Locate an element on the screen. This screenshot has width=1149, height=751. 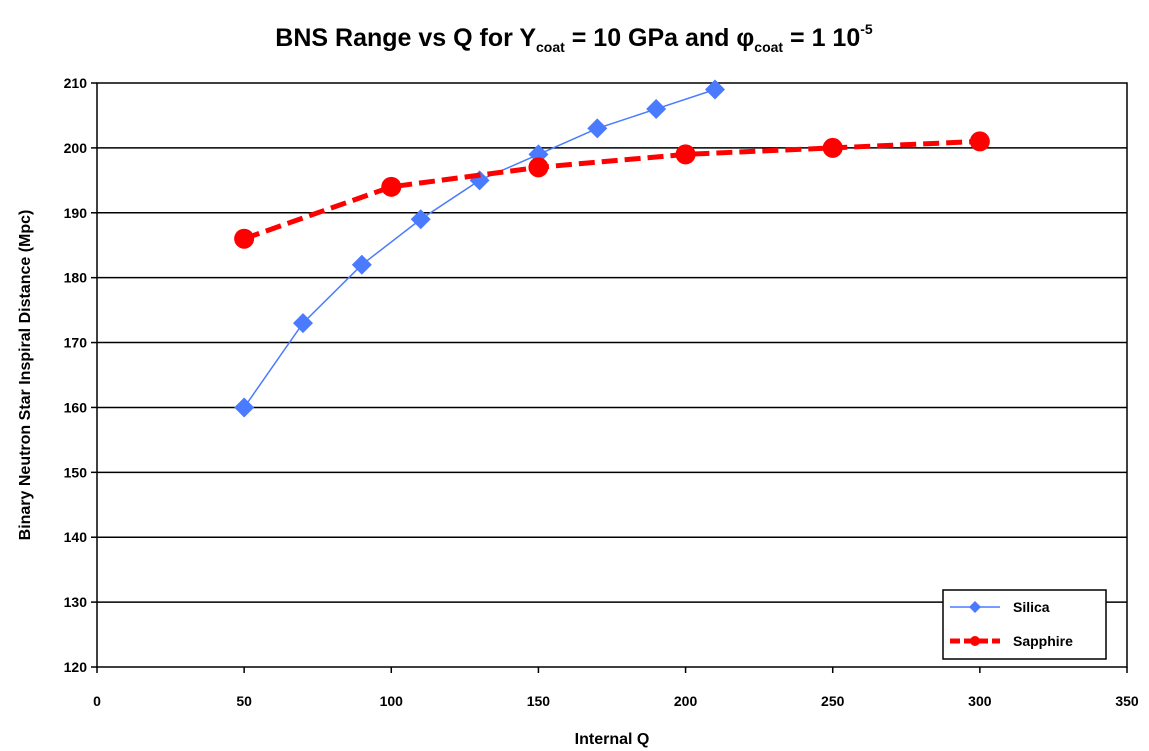
legend-label-sapphire: Sapphire is located at coordinates (1043, 641).